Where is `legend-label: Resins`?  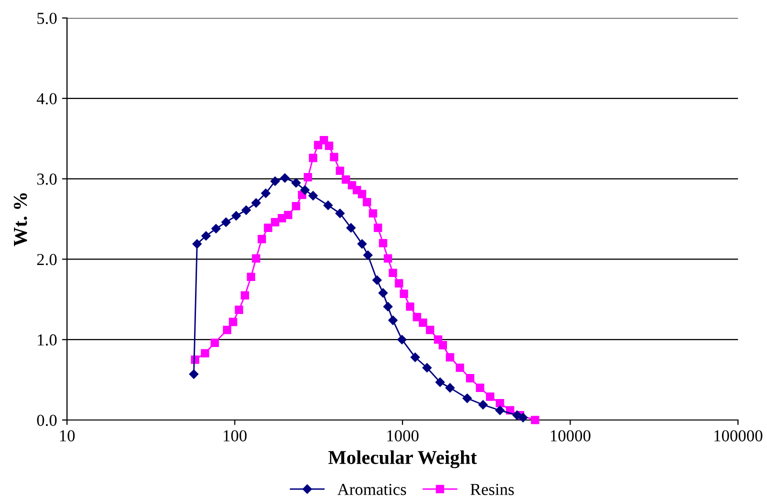
legend-label: Resins is located at coordinates (492, 490).